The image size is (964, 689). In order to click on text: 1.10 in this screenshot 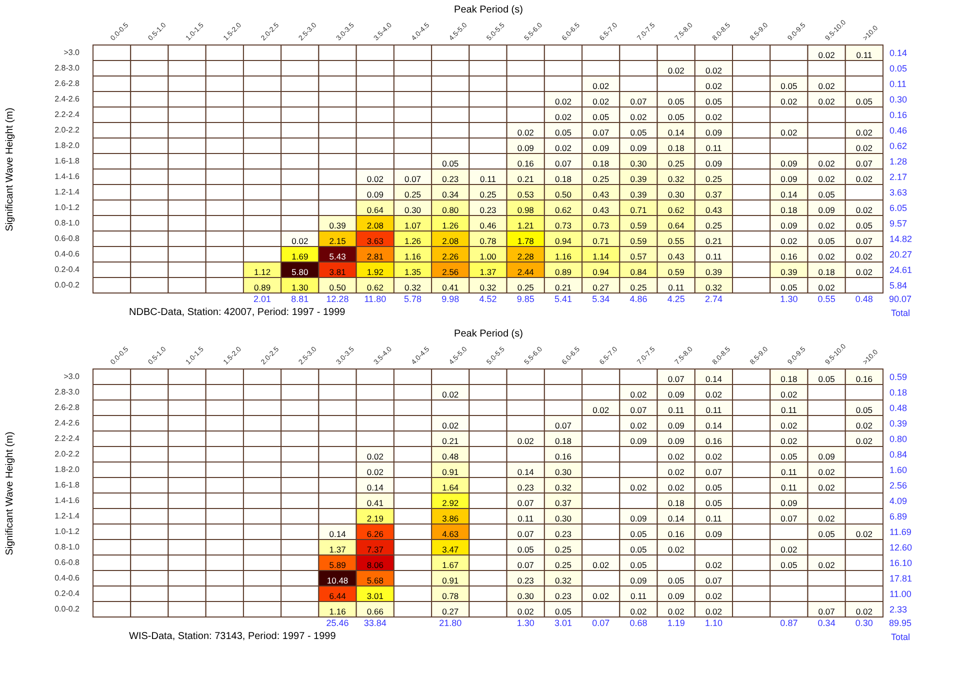, I will do `click(713, 623)`.